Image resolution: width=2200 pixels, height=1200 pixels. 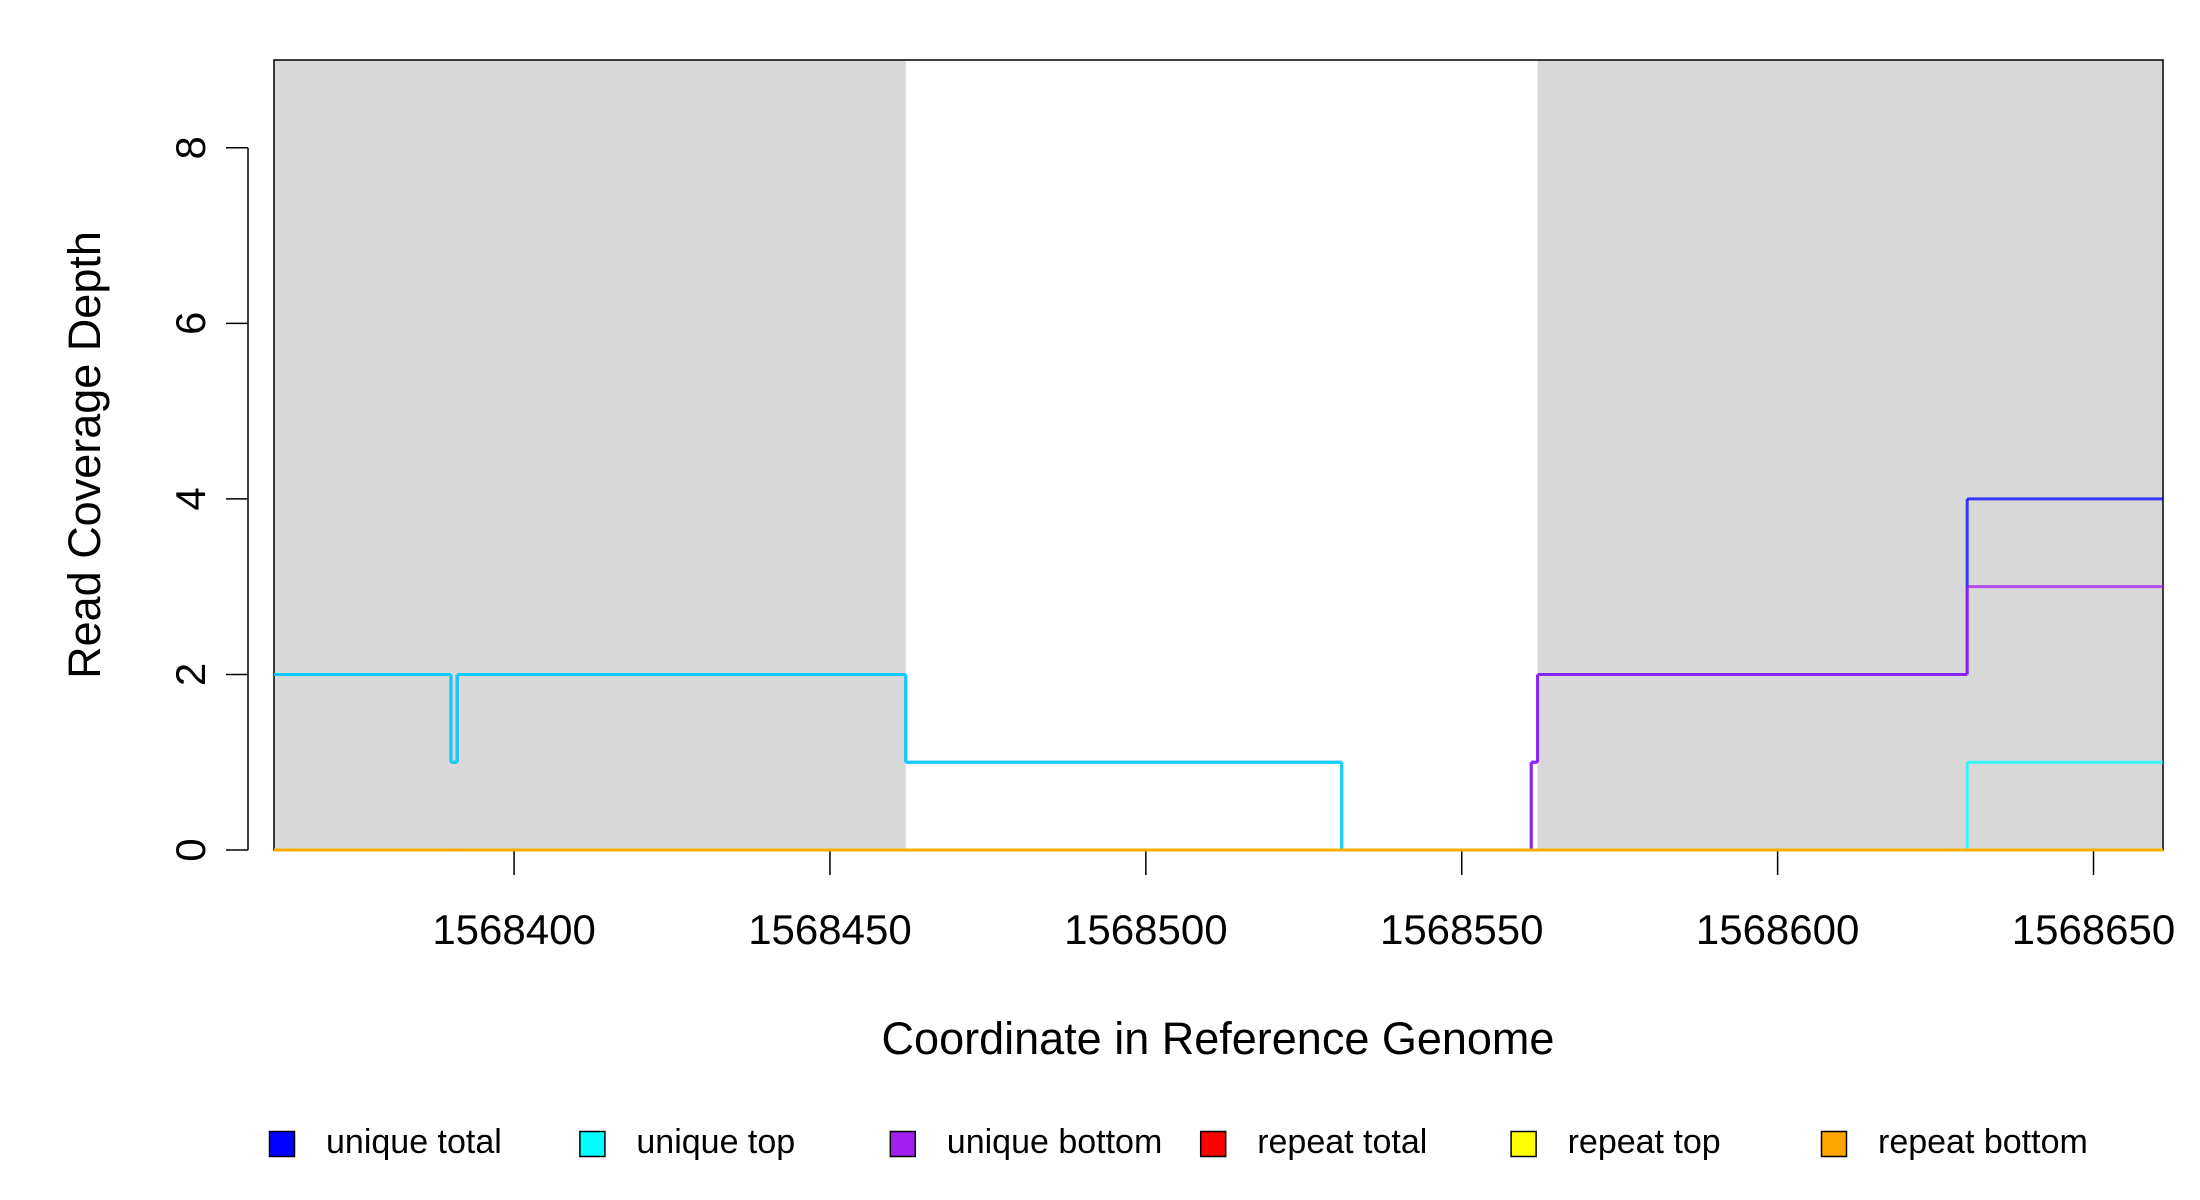 I want to click on x-tick-label: 1568650, so click(x=2094, y=929).